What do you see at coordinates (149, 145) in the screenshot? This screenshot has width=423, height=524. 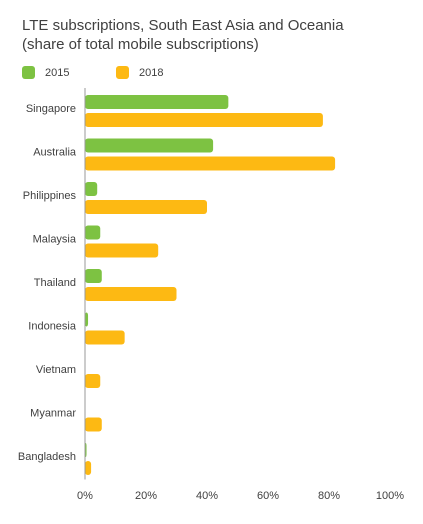 I see `bar-australia-2015` at bounding box center [149, 145].